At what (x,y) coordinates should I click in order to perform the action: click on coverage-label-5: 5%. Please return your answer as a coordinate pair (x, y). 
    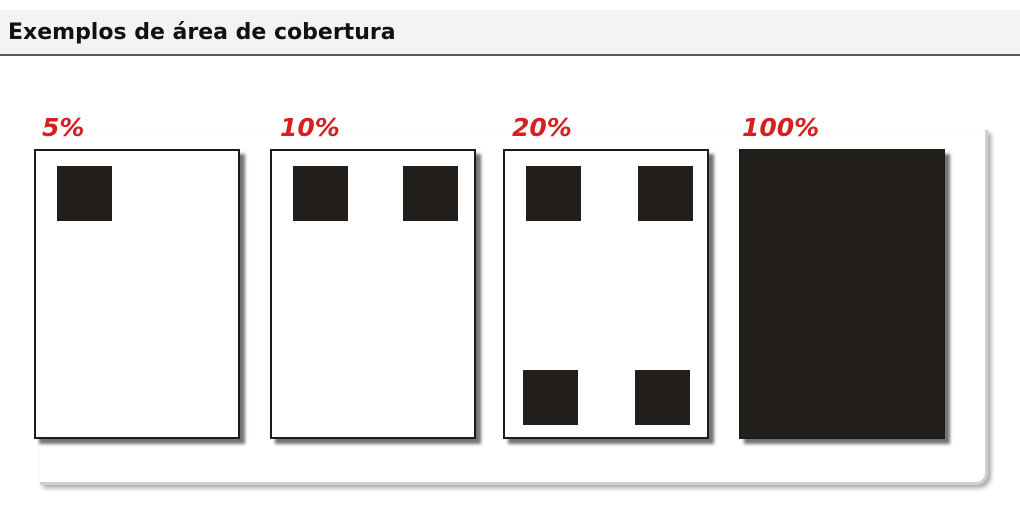
    Looking at the image, I should click on (63, 127).